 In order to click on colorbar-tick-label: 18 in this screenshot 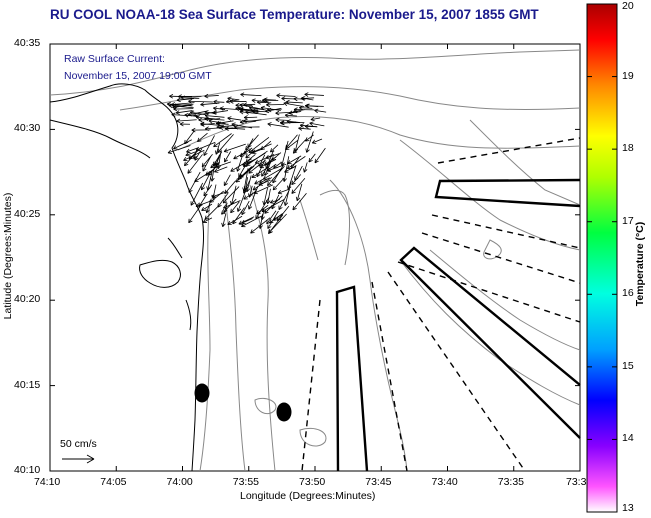, I will do `click(628, 148)`.